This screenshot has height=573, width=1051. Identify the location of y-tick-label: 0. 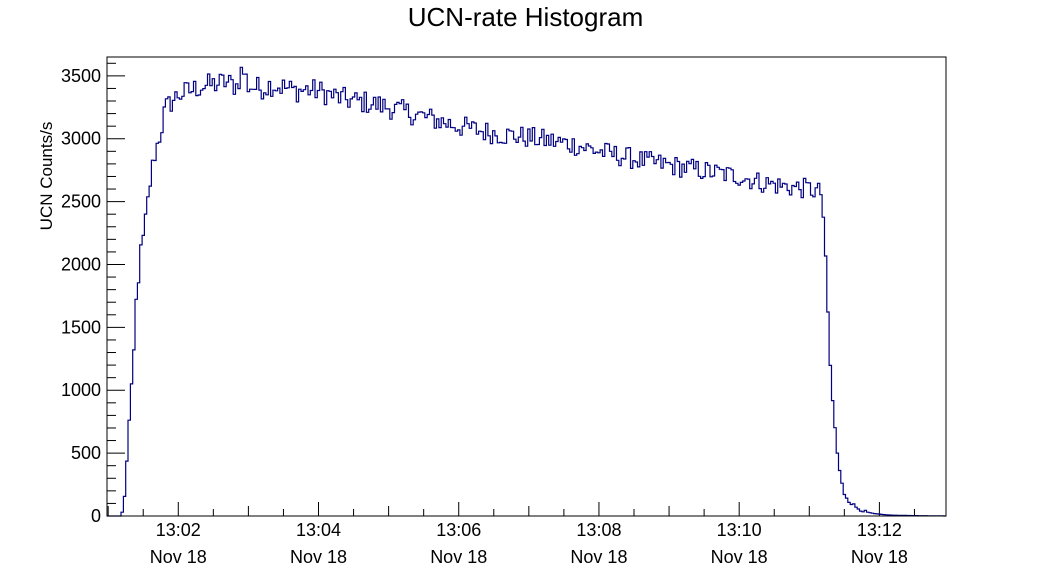
(96, 516).